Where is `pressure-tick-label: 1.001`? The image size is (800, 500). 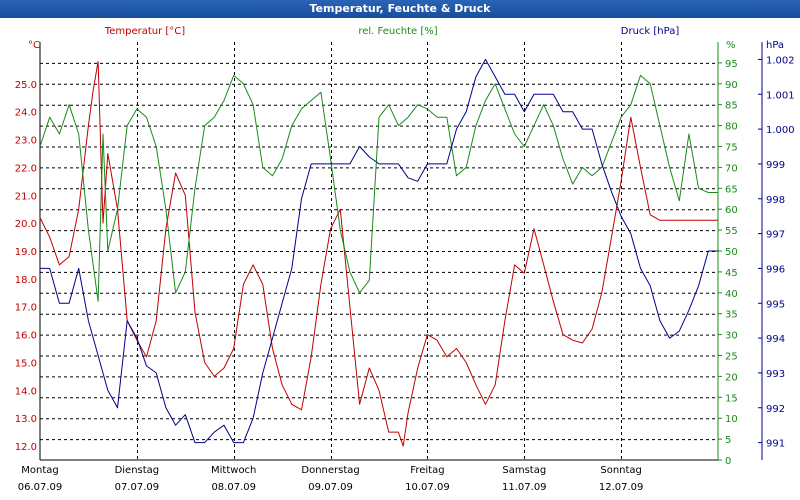 pressure-tick-label: 1.001 is located at coordinates (780, 95).